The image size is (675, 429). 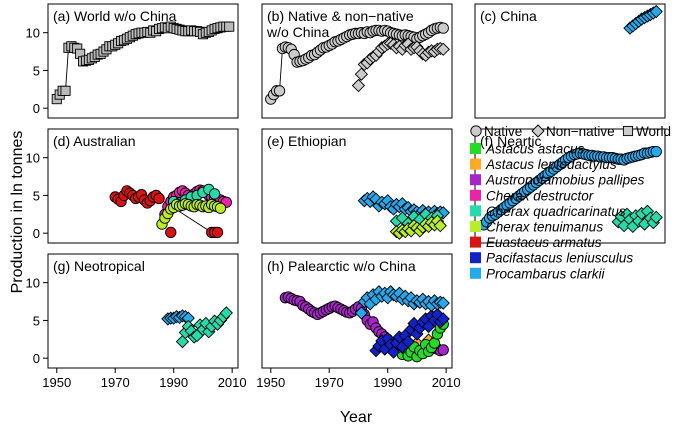 I want to click on panel-4: (d) Australian 0 5 10, so click(x=132, y=186).